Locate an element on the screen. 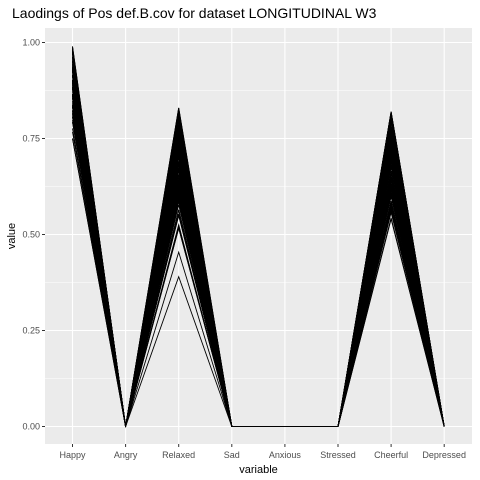 This screenshot has height=480, width=480. y-axis-ticks: 0.00 0.25 0.50 0.75 1.00 is located at coordinates (33, 235).